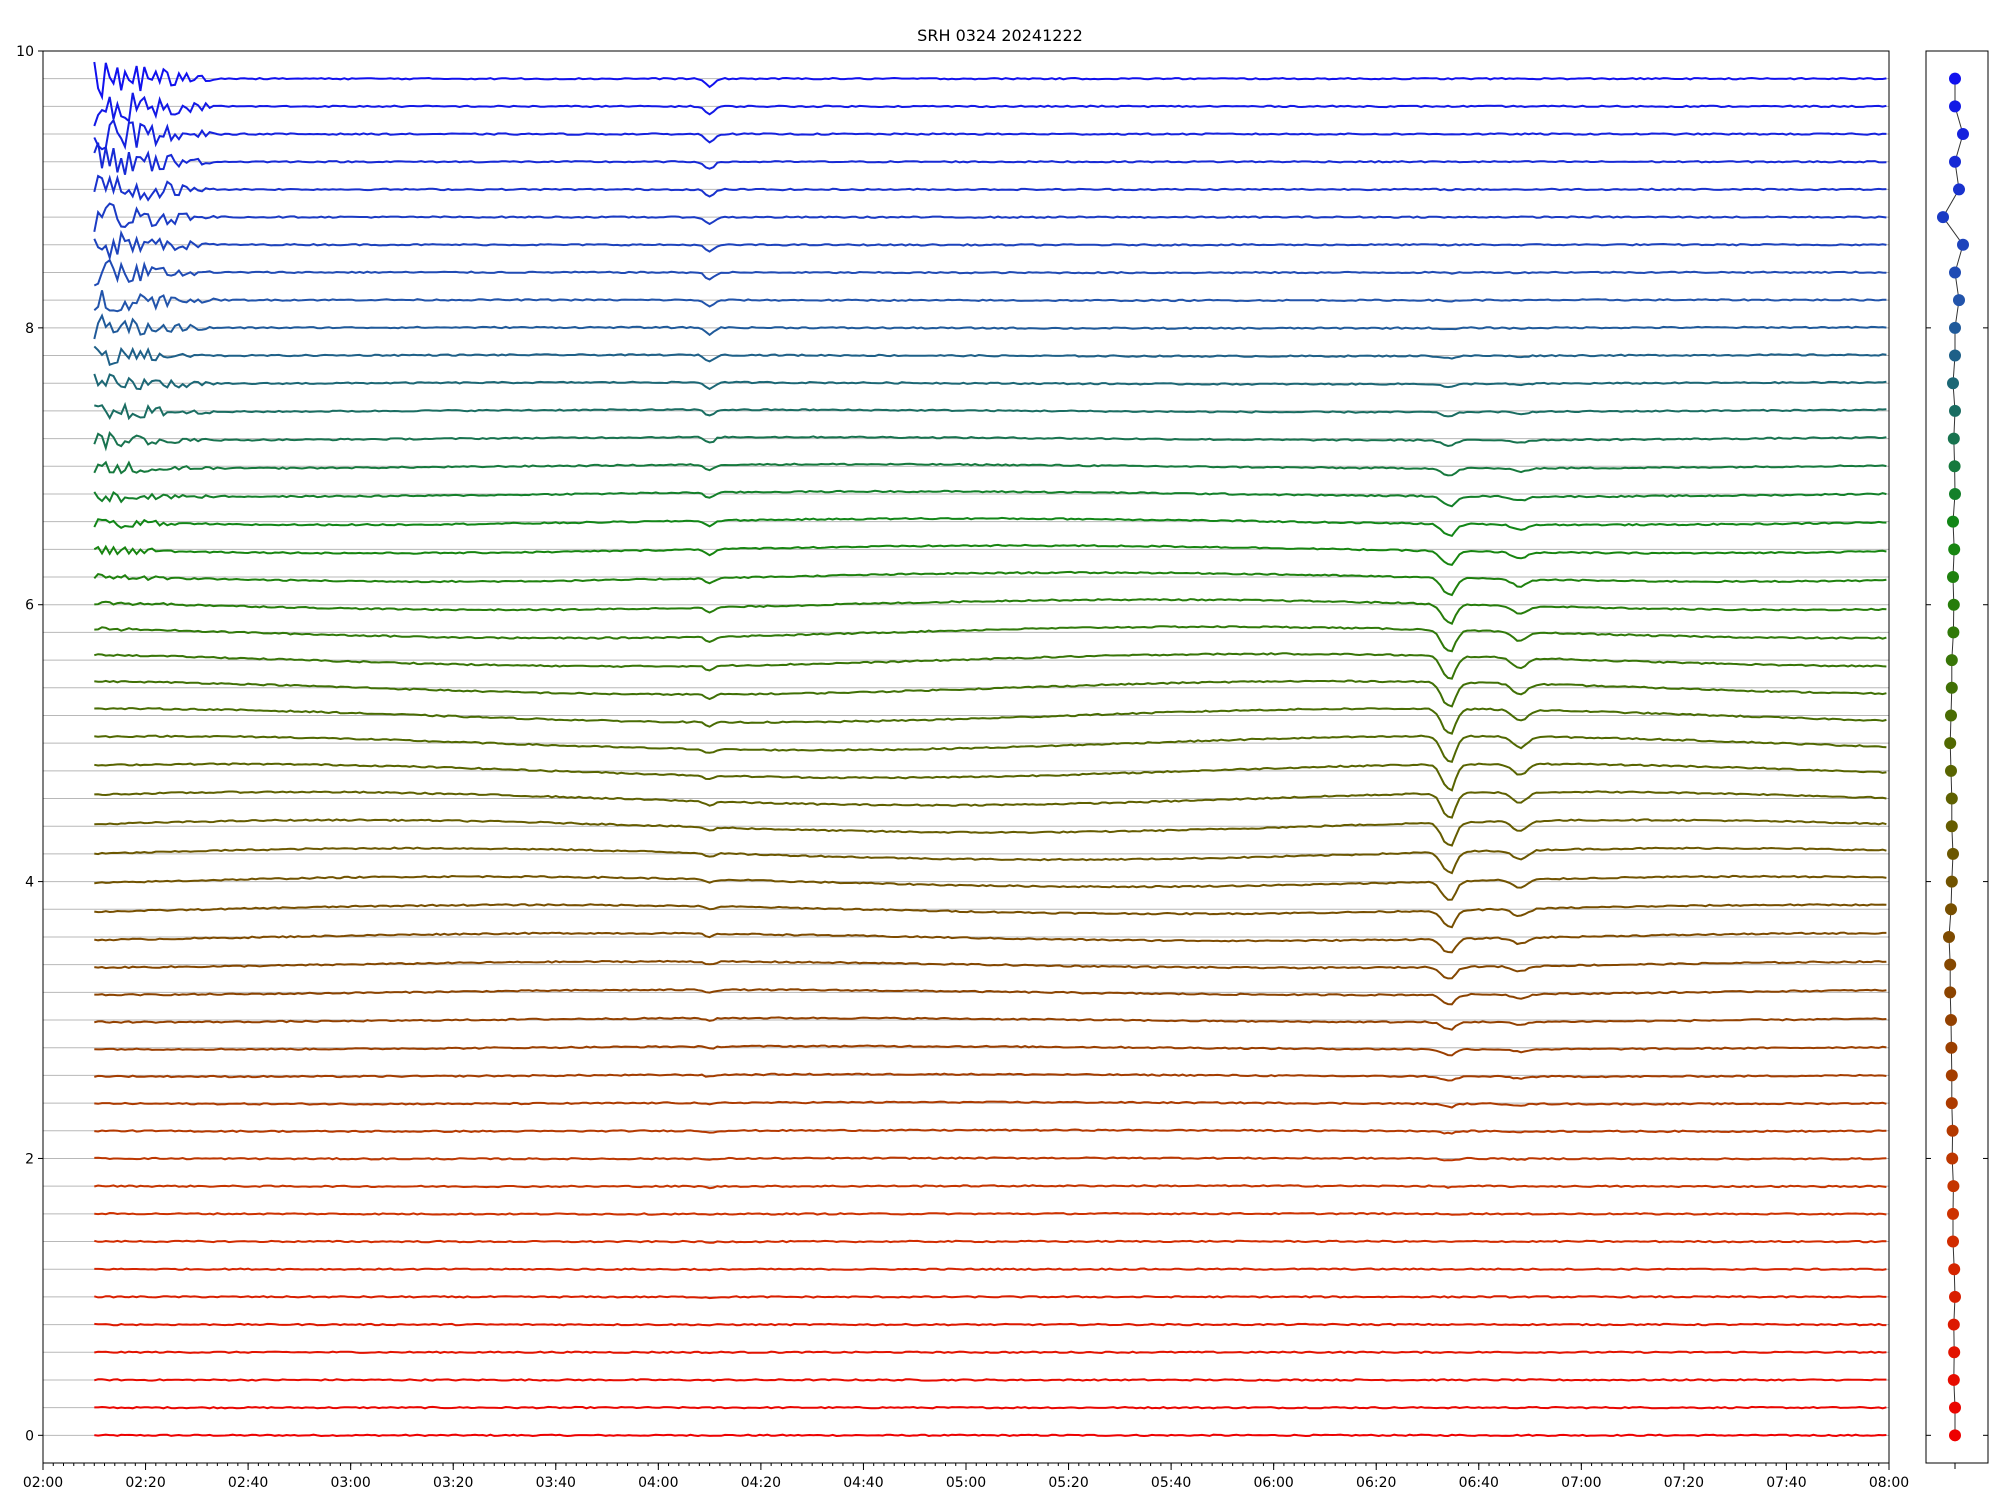 The width and height of the screenshot is (2000, 1500). What do you see at coordinates (1889, 1483) in the screenshot?
I see `x-tick-label: 08:00` at bounding box center [1889, 1483].